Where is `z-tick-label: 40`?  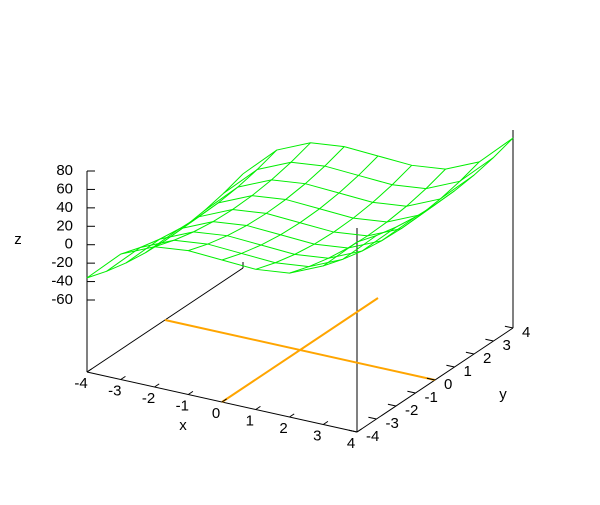
z-tick-label: 40 is located at coordinates (64, 207).